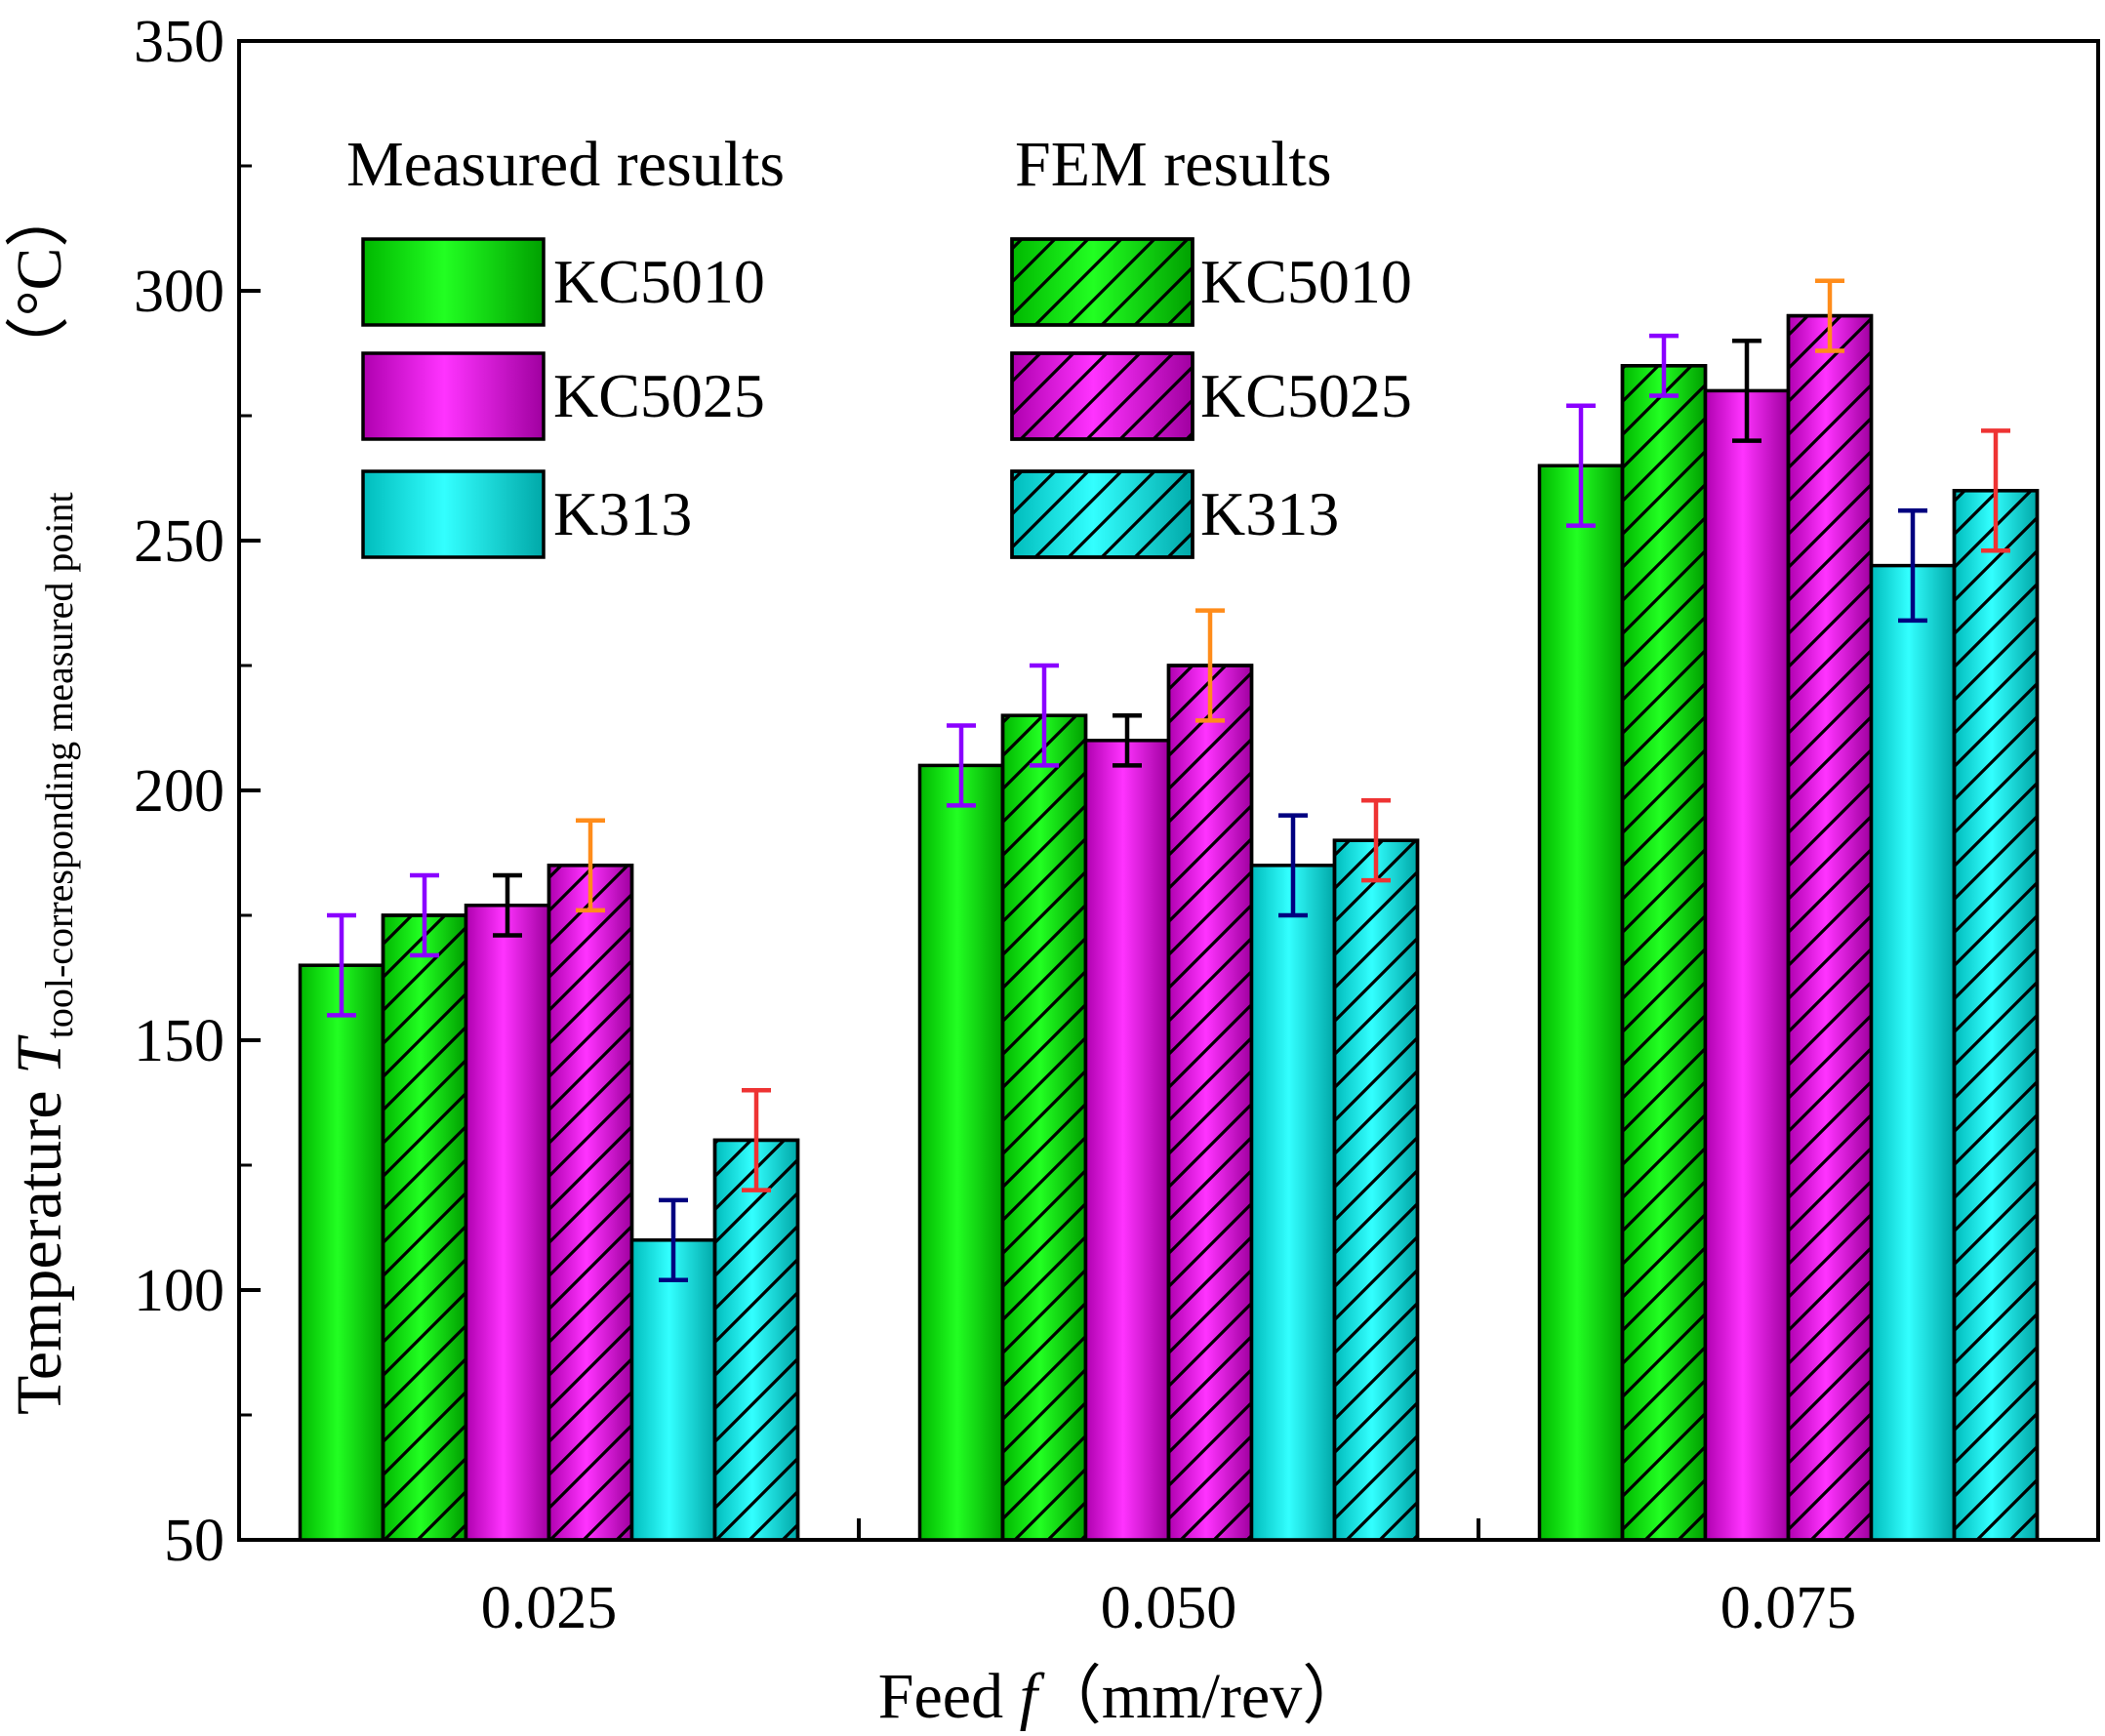 Image resolution: width=2105 pixels, height=1736 pixels. I want to click on legend-swatch-hatch-kc5025-fem, so click(1102, 396).